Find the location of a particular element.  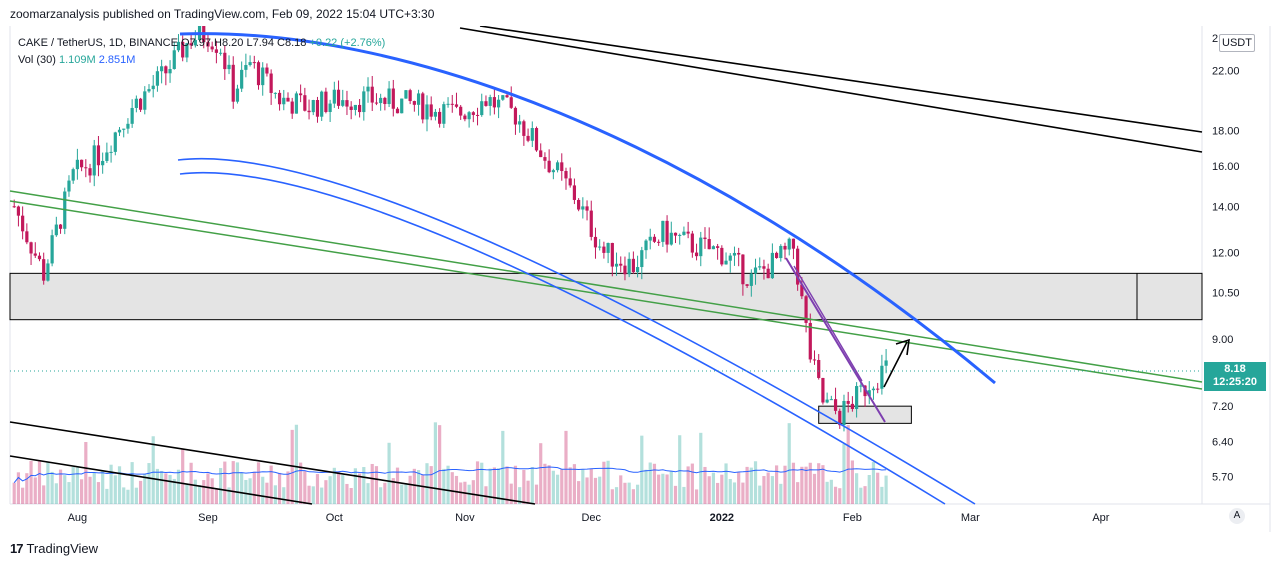

purple-down-trend is located at coordinates (835, 340).